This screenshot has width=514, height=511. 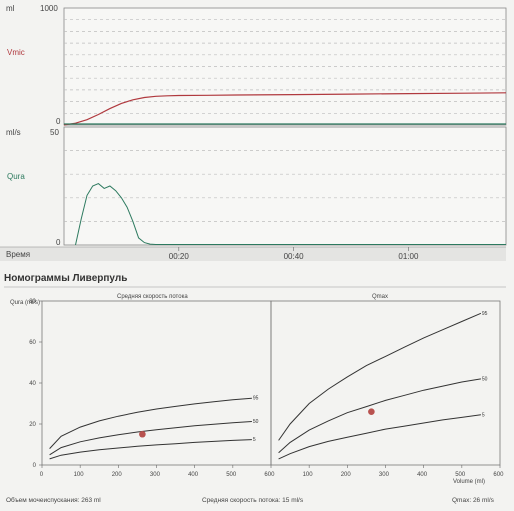 I want to click on y-tick-label: 60, so click(x=32, y=343).